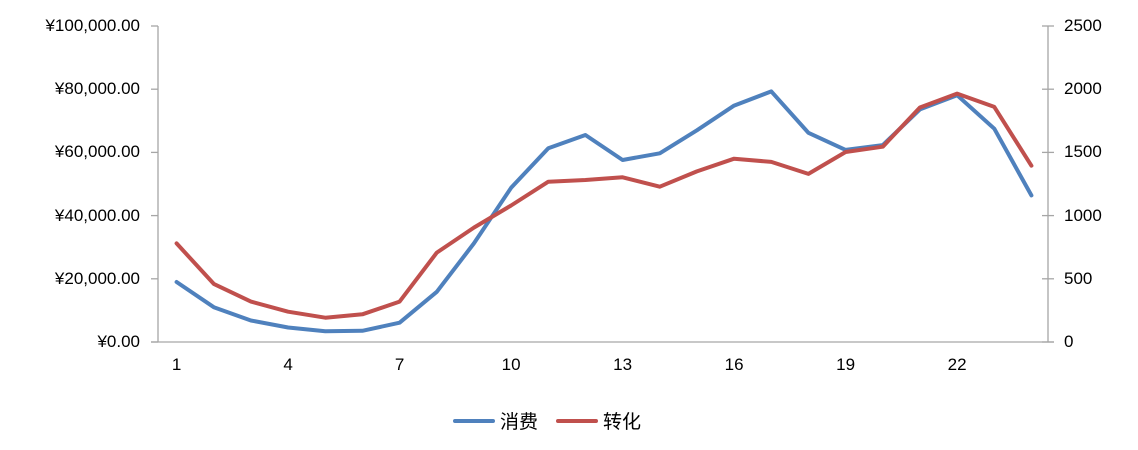 The width and height of the screenshot is (1138, 450). Describe the element at coordinates (118, 341) in the screenshot. I see `y-axis-left-tick-label: ¥0.00` at that location.